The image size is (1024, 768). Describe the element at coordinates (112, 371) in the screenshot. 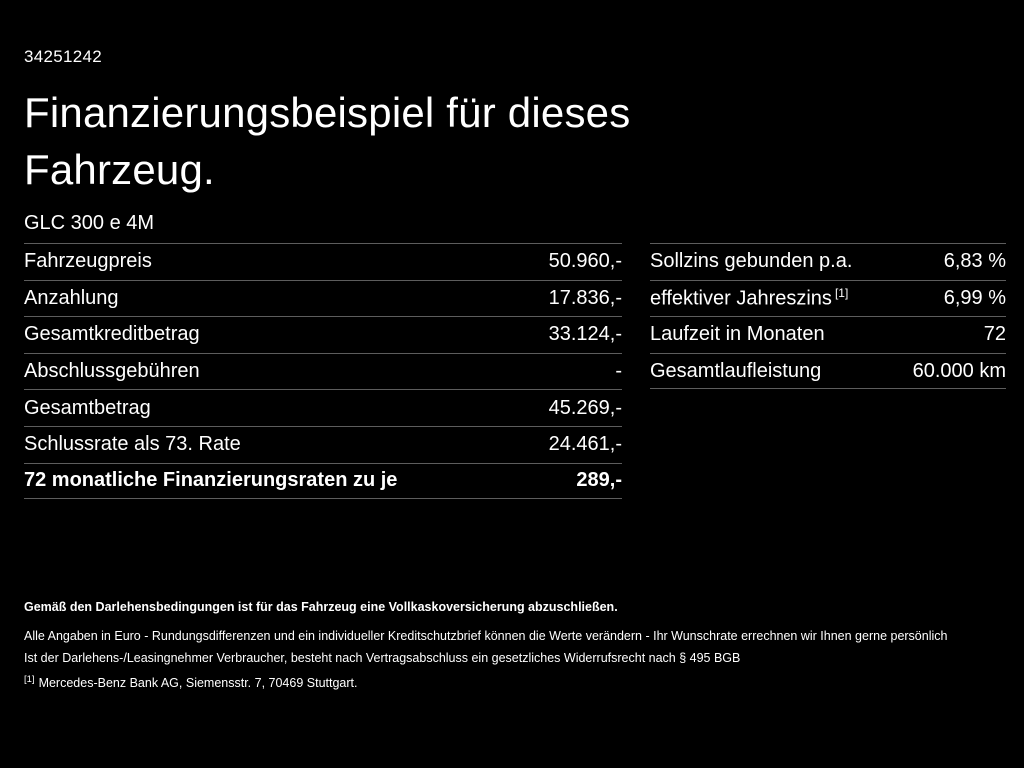

I see `row-label: Abschlussgebühren` at that location.